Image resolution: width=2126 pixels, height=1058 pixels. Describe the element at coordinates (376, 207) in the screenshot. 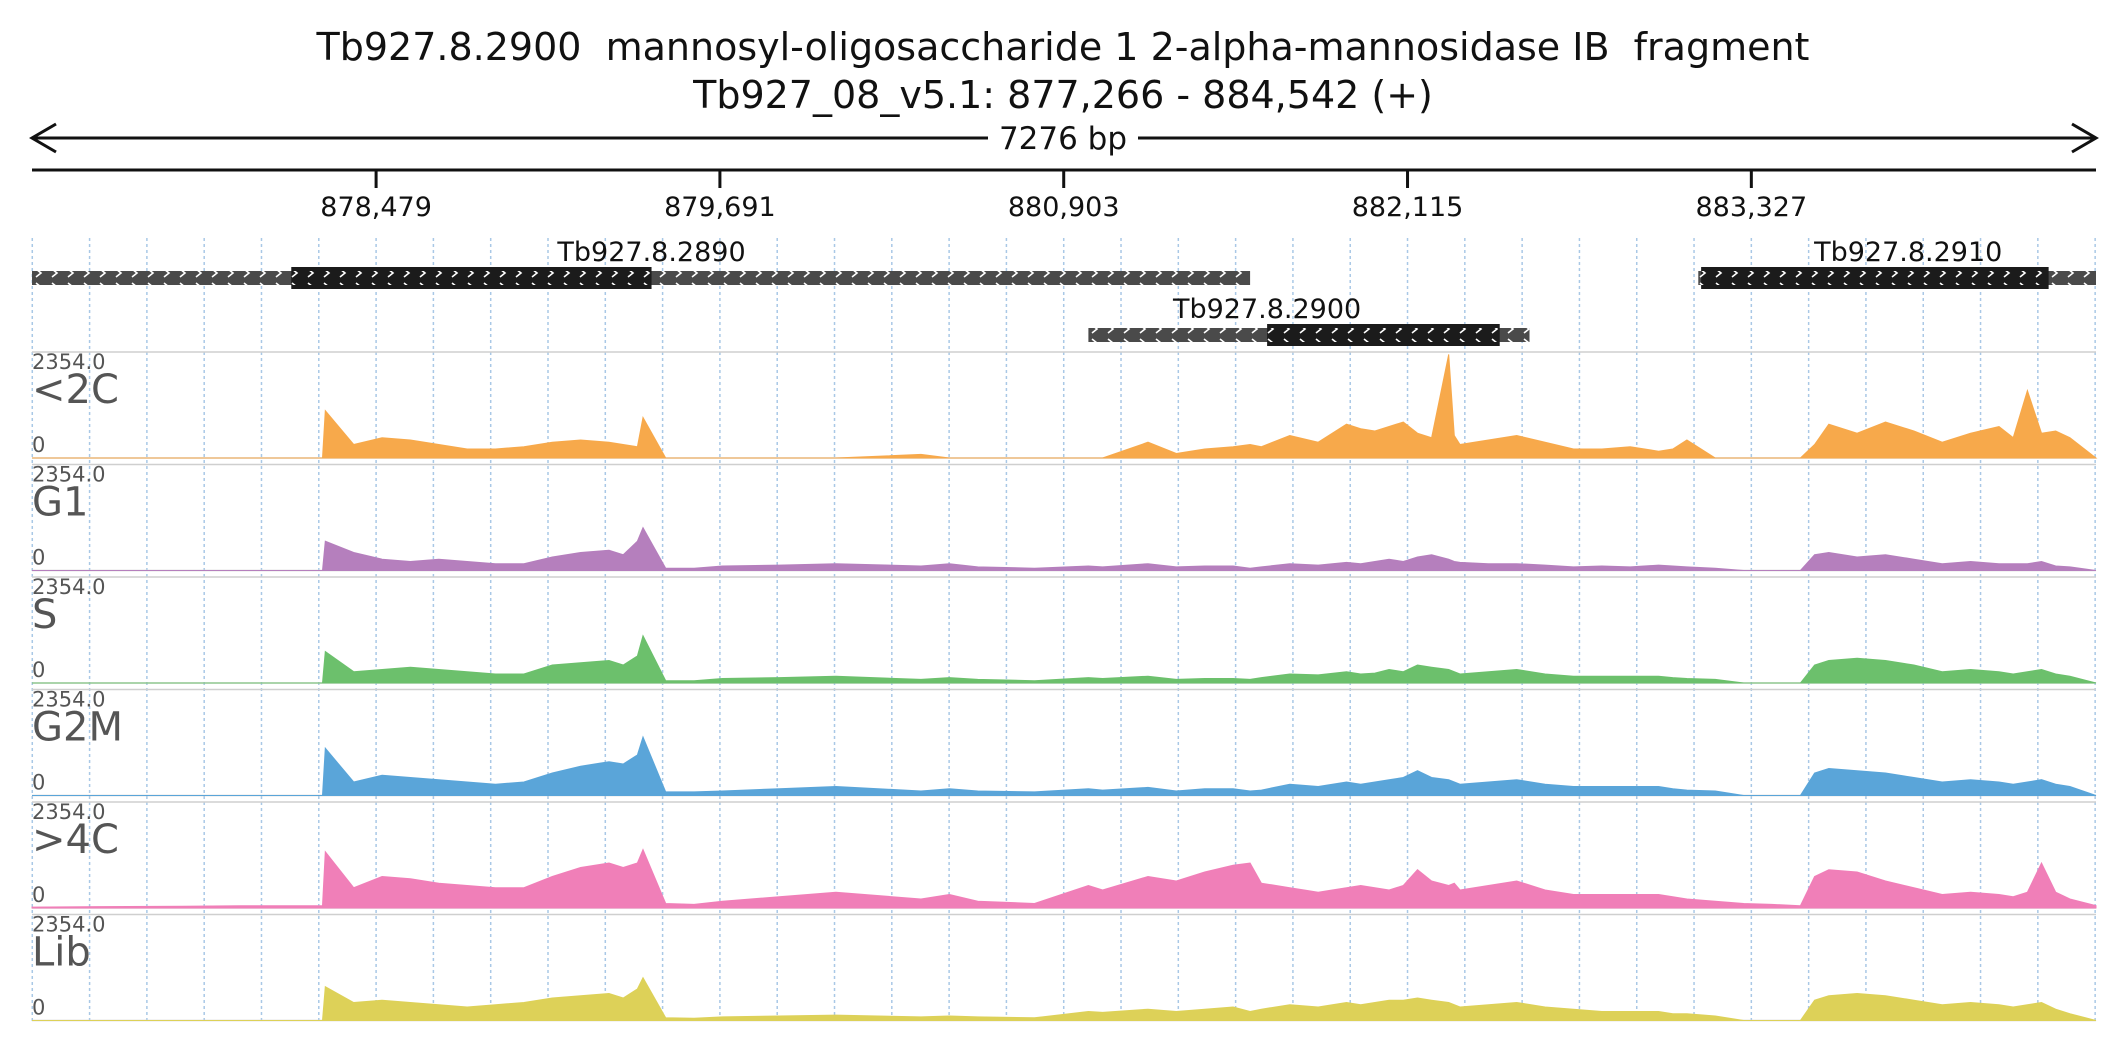

I see `tick-label: 878,479` at that location.